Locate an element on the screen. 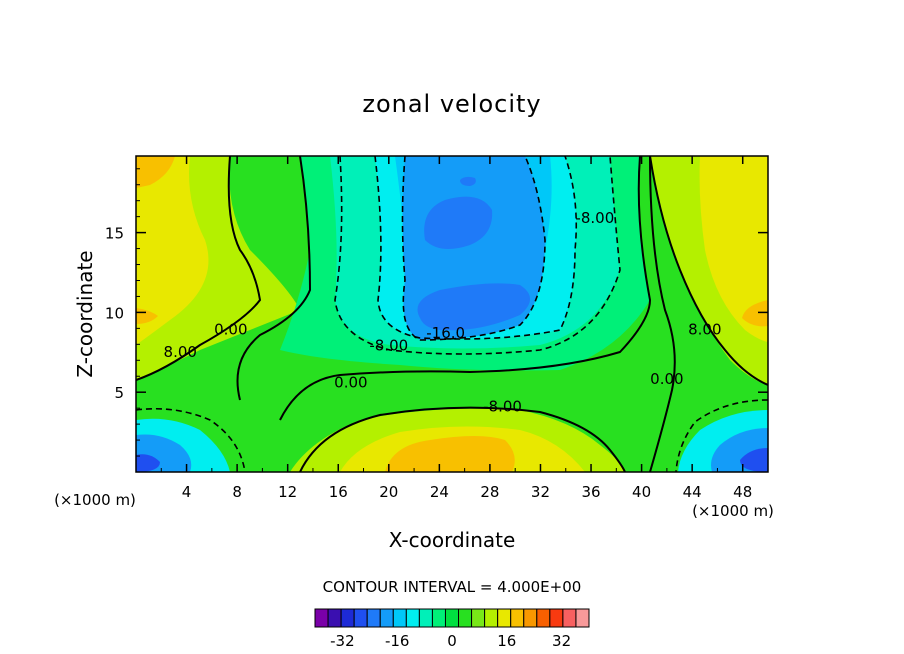 This screenshot has width=904, height=654. contour-line-8-left is located at coordinates (199, 268).